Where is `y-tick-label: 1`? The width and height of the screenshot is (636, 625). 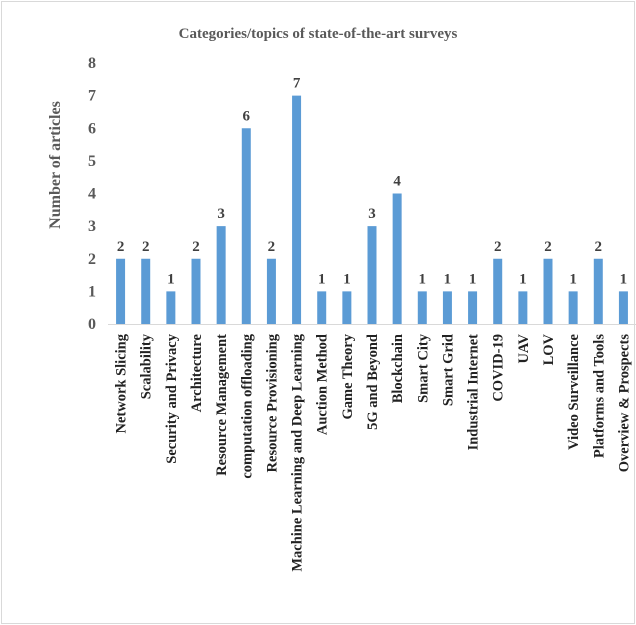 y-tick-label: 1 is located at coordinates (92, 291).